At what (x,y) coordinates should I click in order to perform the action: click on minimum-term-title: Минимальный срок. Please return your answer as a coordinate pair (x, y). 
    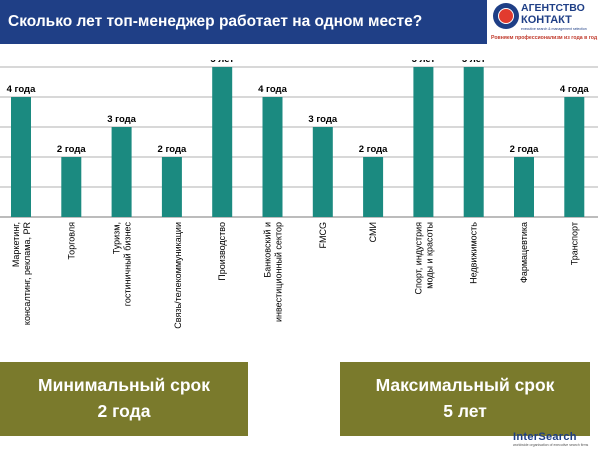
    Looking at the image, I should click on (124, 385).